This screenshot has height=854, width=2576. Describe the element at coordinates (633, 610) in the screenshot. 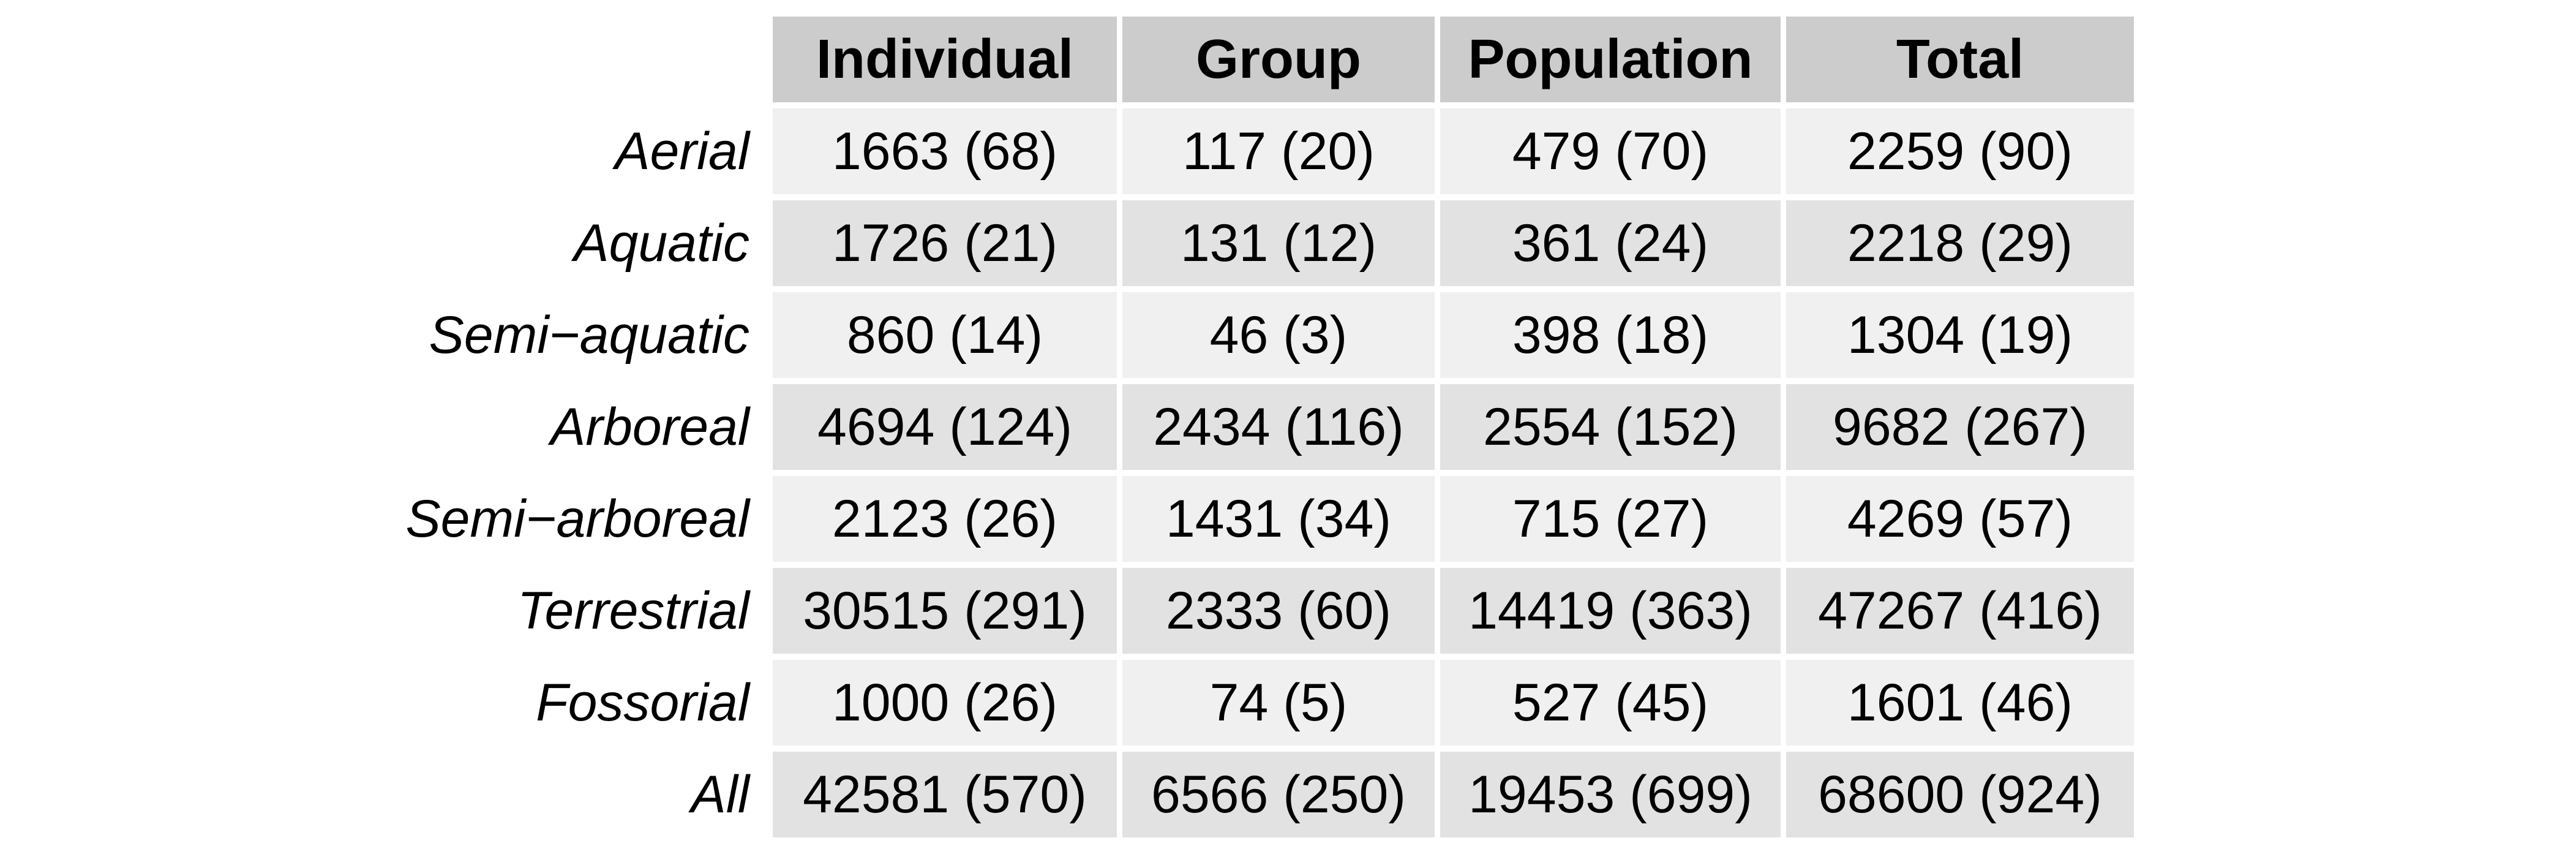

I see `row-label: Terrestrial` at that location.